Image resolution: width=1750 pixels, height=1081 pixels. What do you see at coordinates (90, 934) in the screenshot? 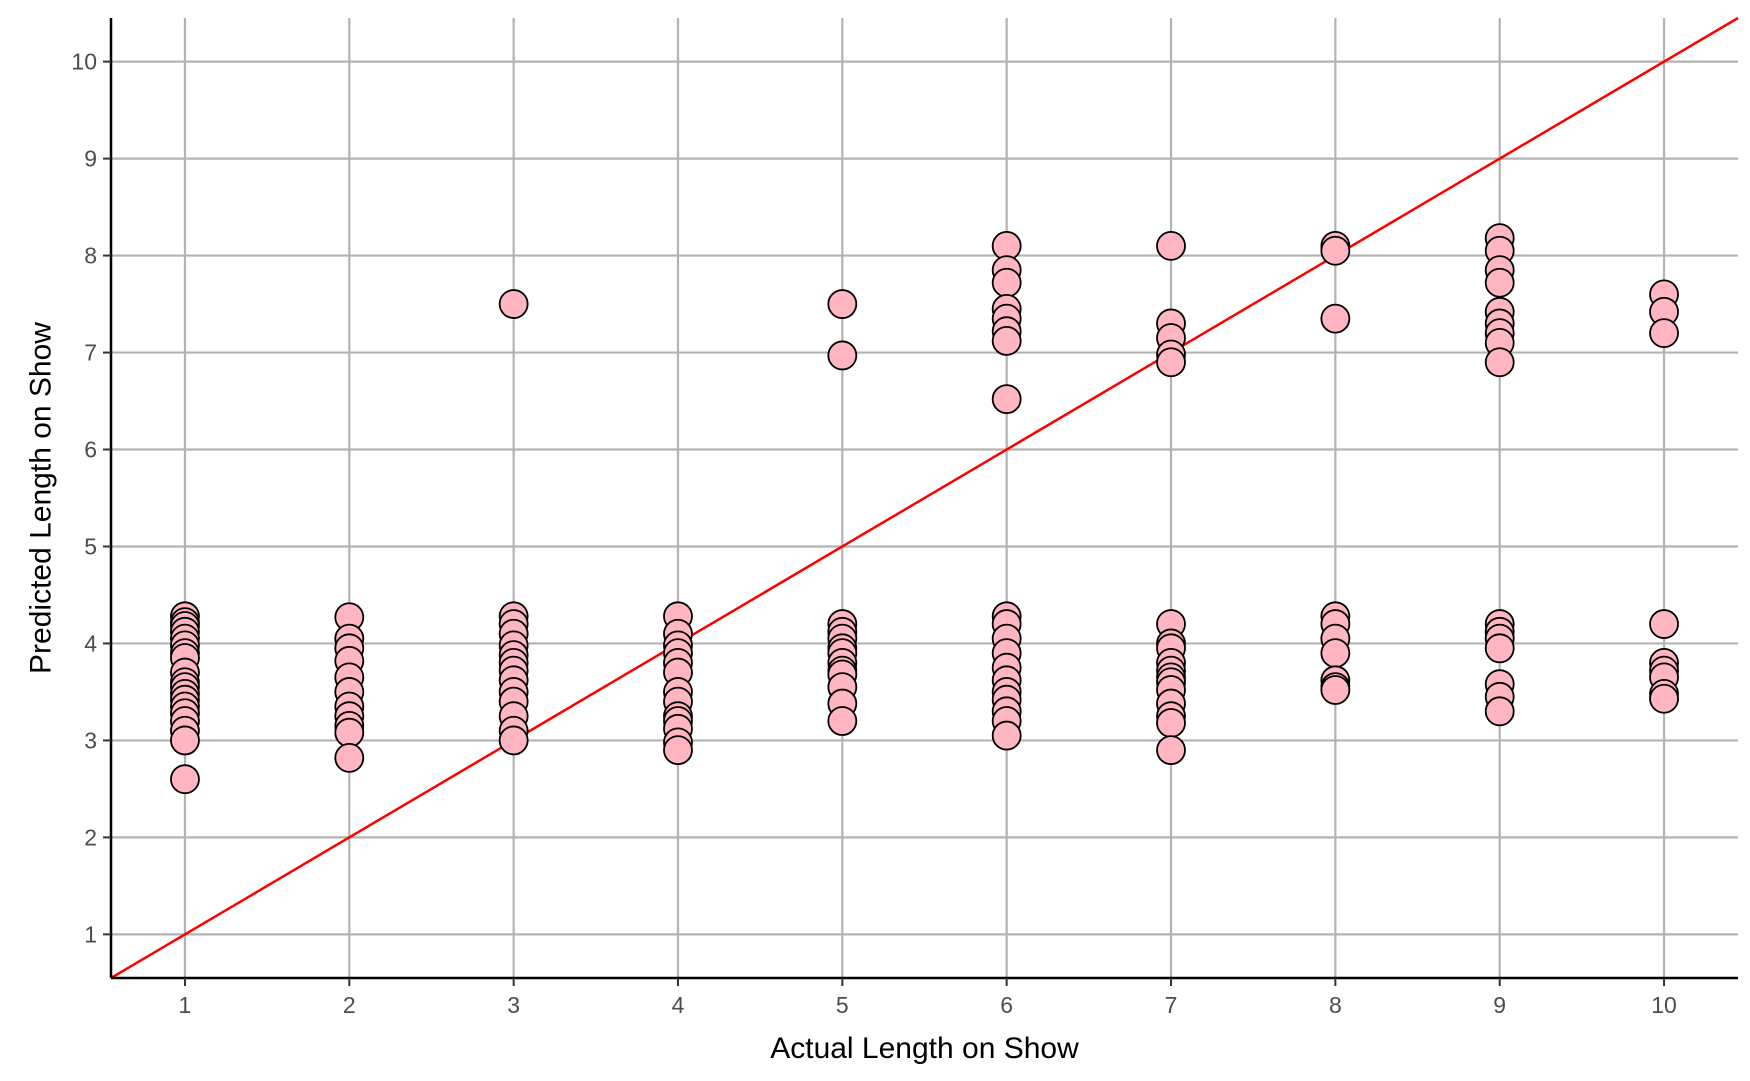
I see `y-tick-label: 1` at bounding box center [90, 934].